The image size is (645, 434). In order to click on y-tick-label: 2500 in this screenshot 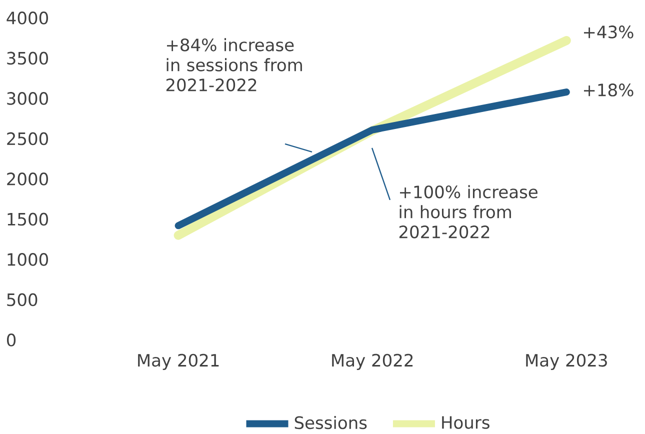, I will do `click(27, 139)`.